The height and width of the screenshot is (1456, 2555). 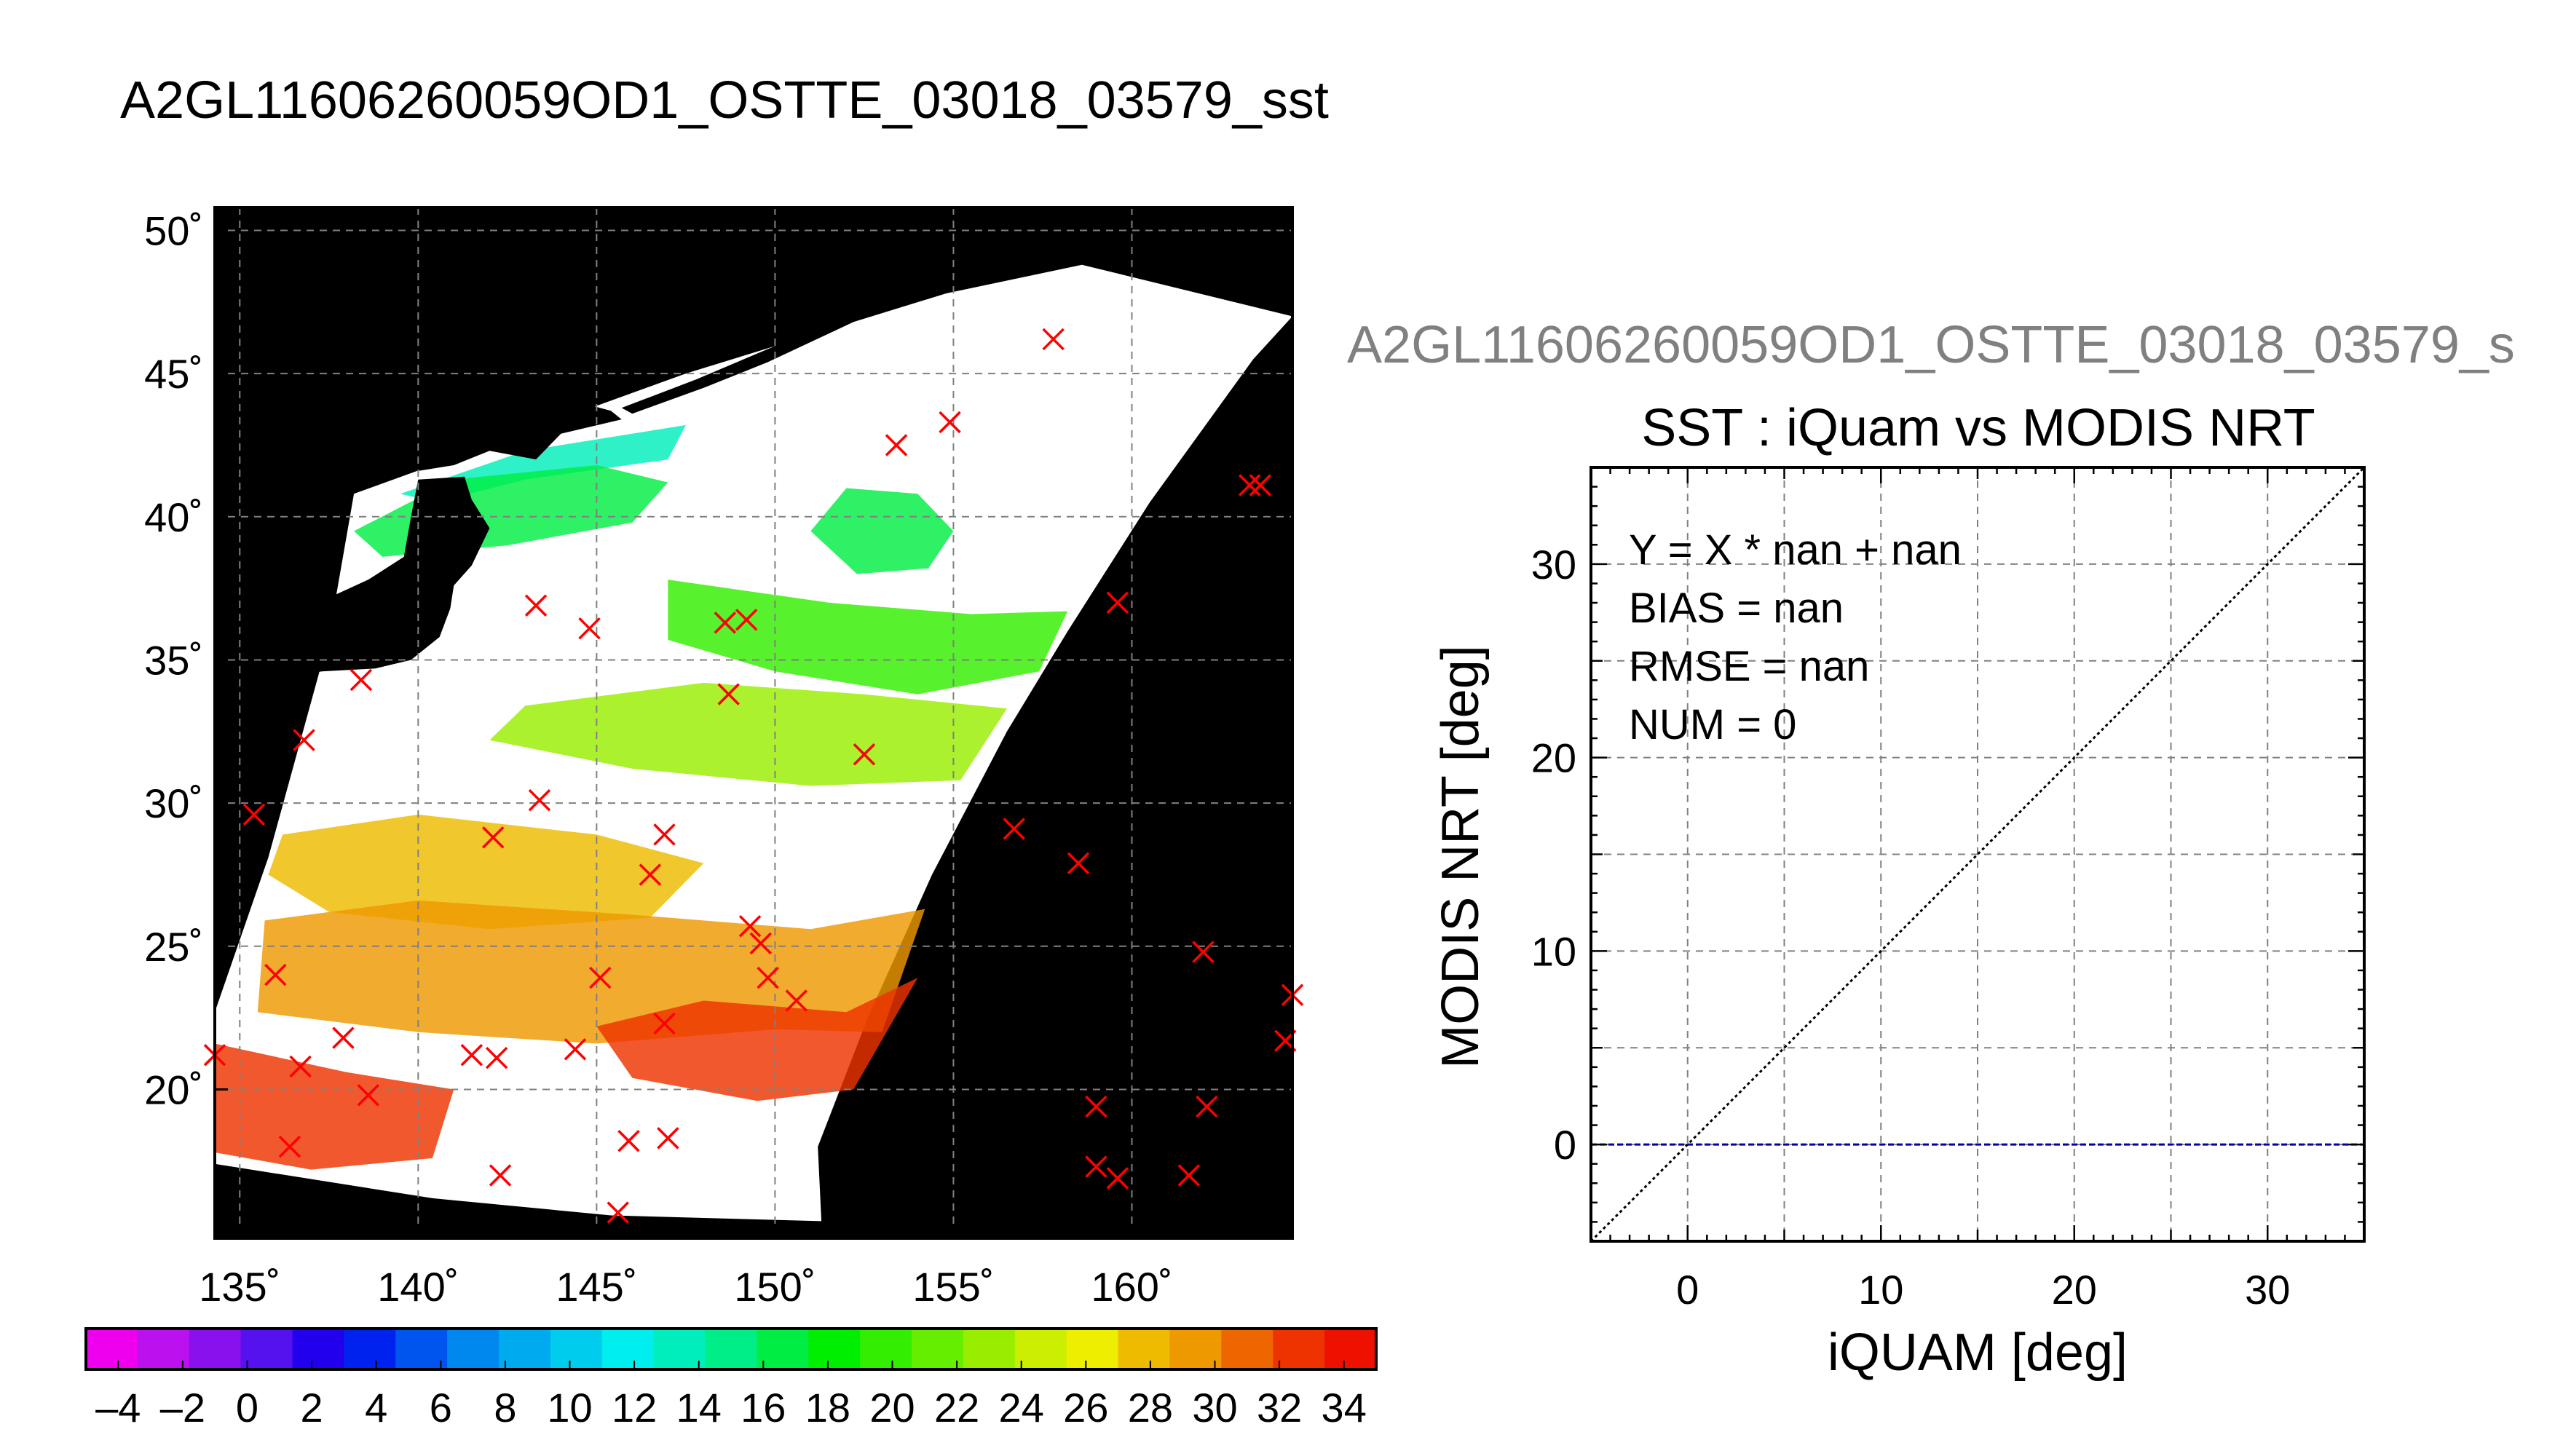 What do you see at coordinates (1978, 1353) in the screenshot?
I see `scatter-x-label: iQUAM [deg]` at bounding box center [1978, 1353].